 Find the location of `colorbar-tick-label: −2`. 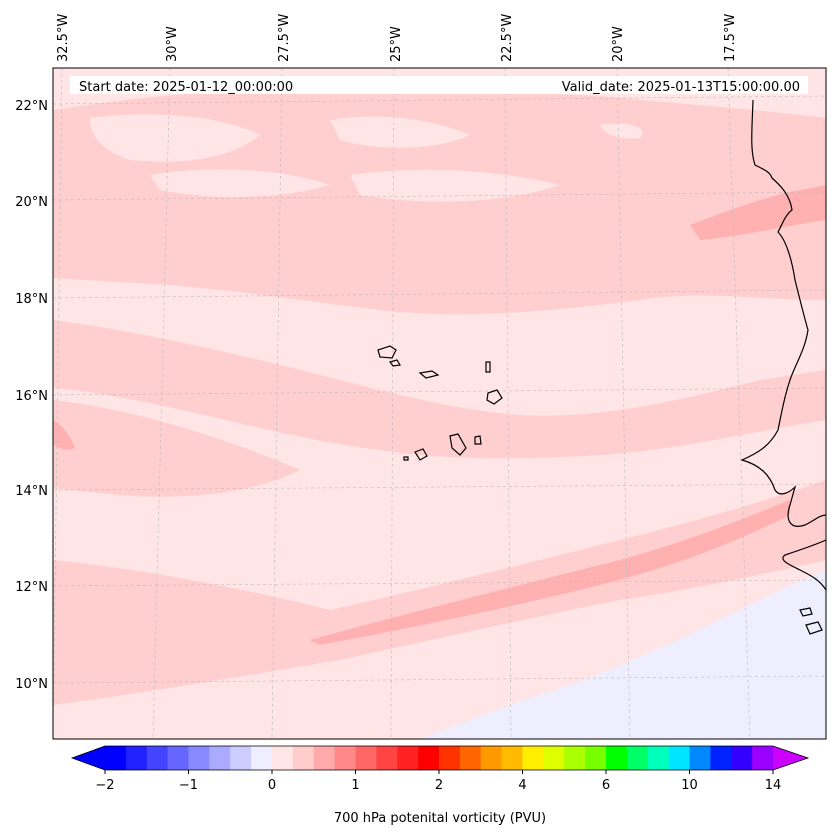

colorbar-tick-label: −2 is located at coordinates (104, 785).